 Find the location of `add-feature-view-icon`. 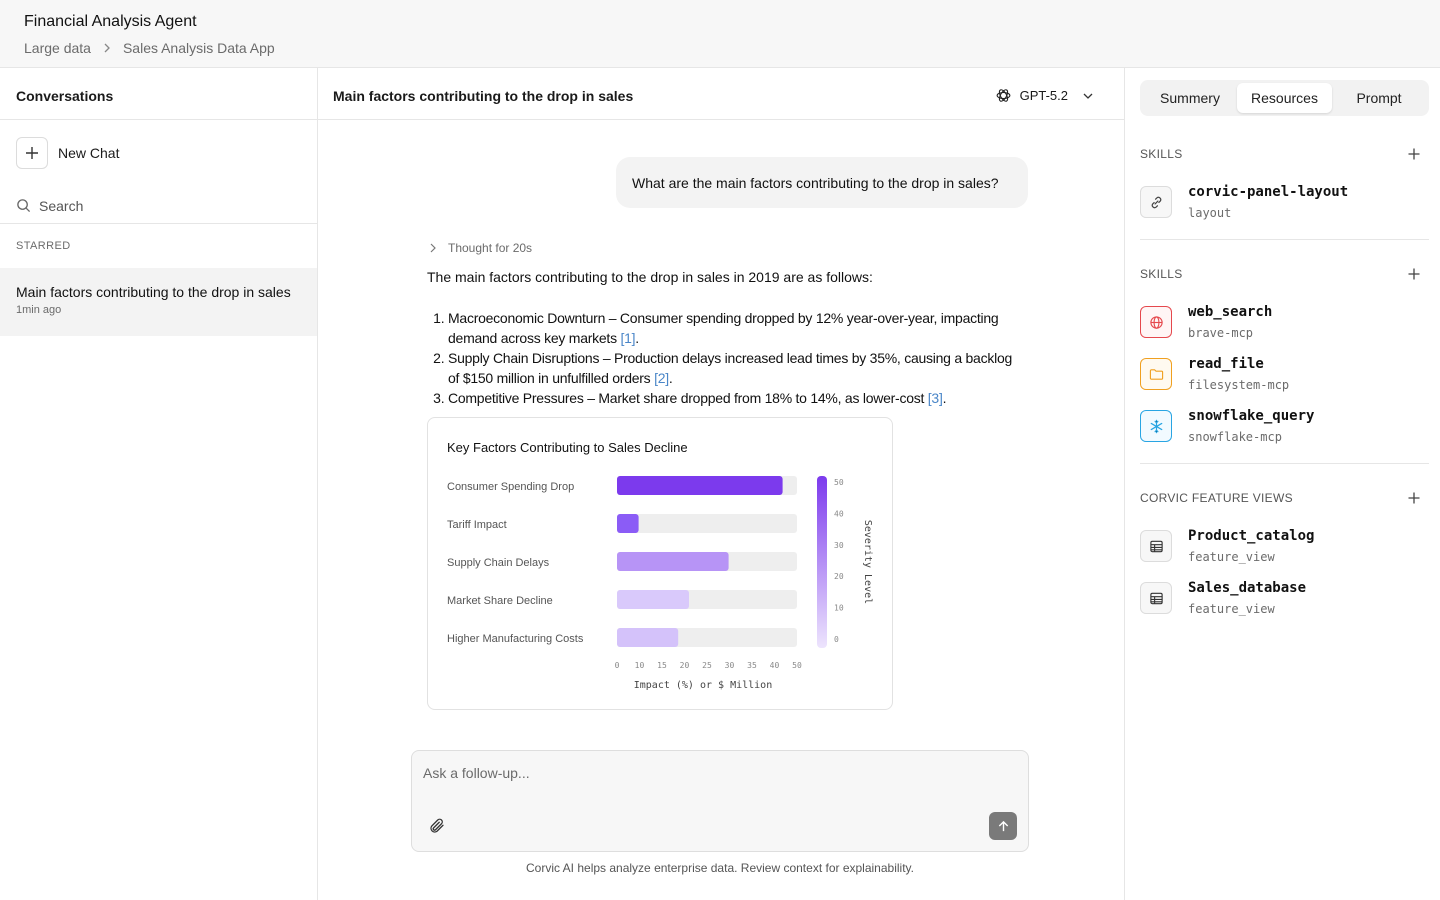

add-feature-view-icon is located at coordinates (1414, 498).